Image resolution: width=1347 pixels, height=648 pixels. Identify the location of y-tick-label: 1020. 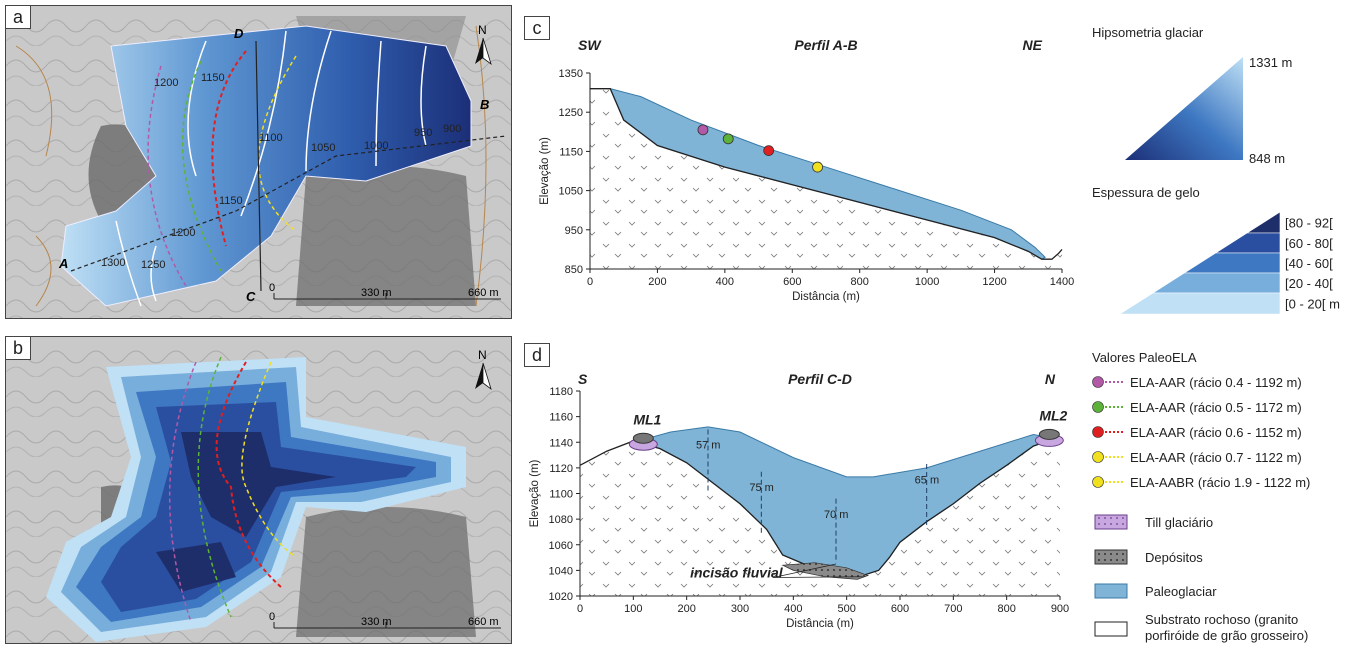
(561, 597).